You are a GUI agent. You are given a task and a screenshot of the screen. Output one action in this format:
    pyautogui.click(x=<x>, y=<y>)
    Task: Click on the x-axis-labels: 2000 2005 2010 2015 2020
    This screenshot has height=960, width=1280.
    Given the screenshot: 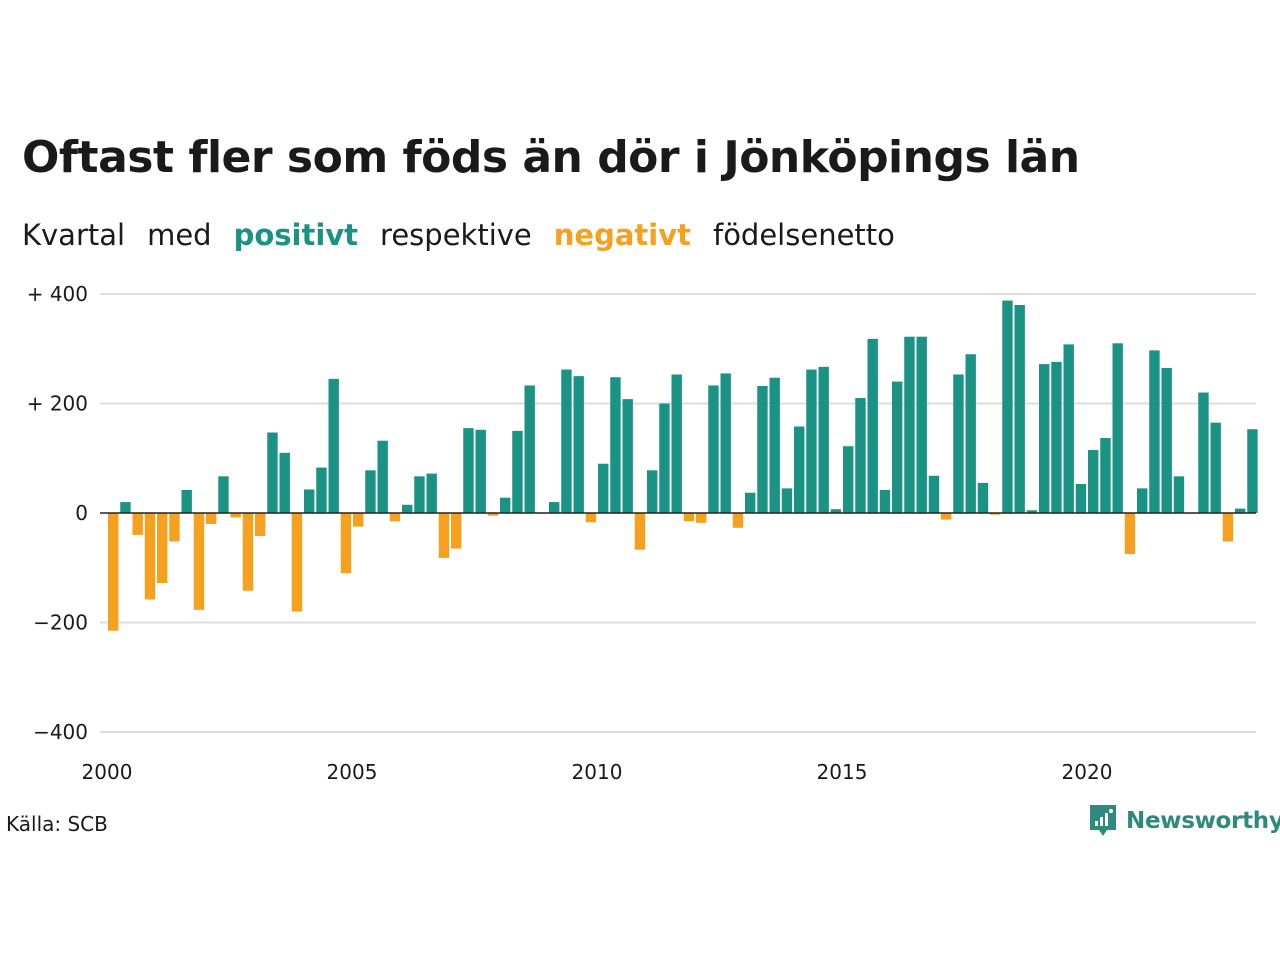 What is the action you would take?
    pyautogui.click(x=597, y=772)
    